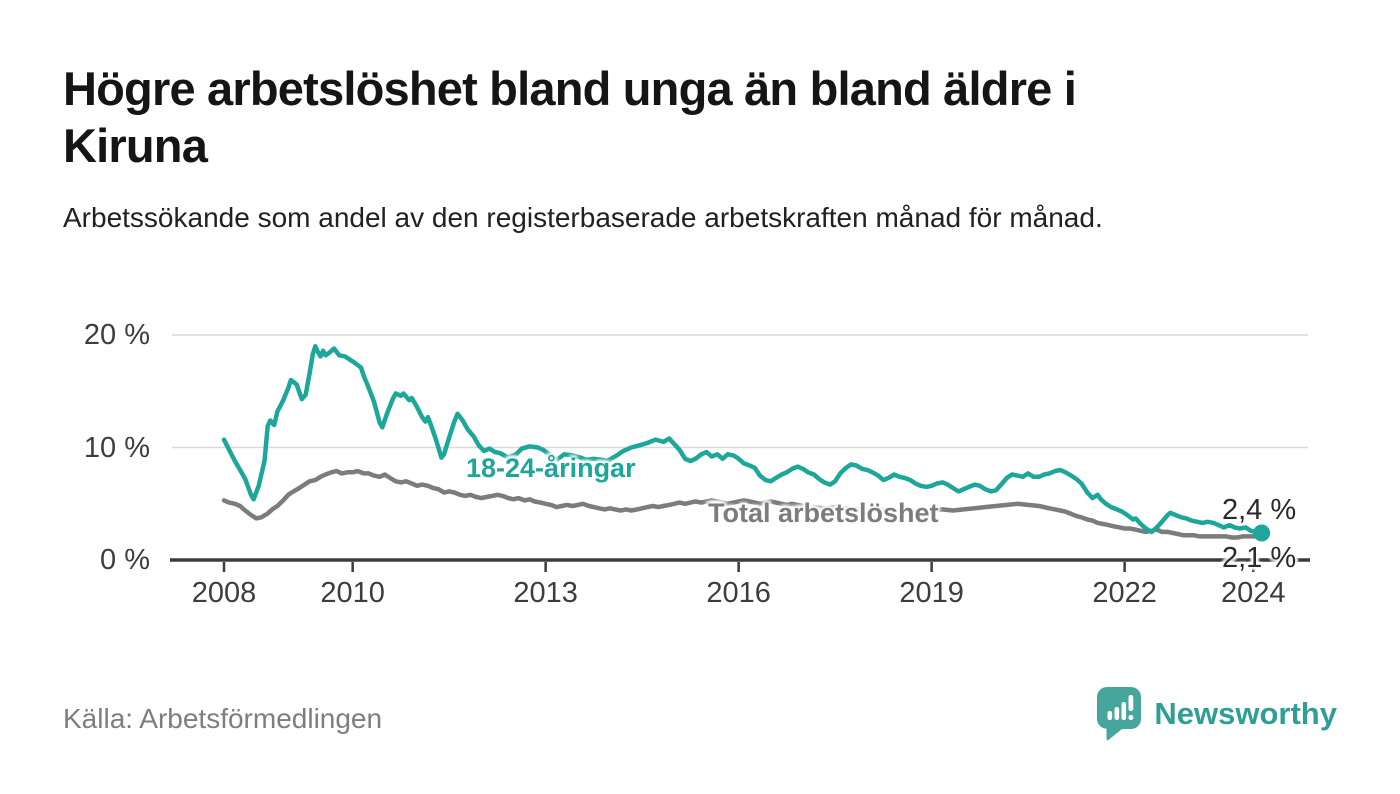 The image size is (1400, 794). Describe the element at coordinates (545, 593) in the screenshot. I see `x-tick-label: 2013` at that location.